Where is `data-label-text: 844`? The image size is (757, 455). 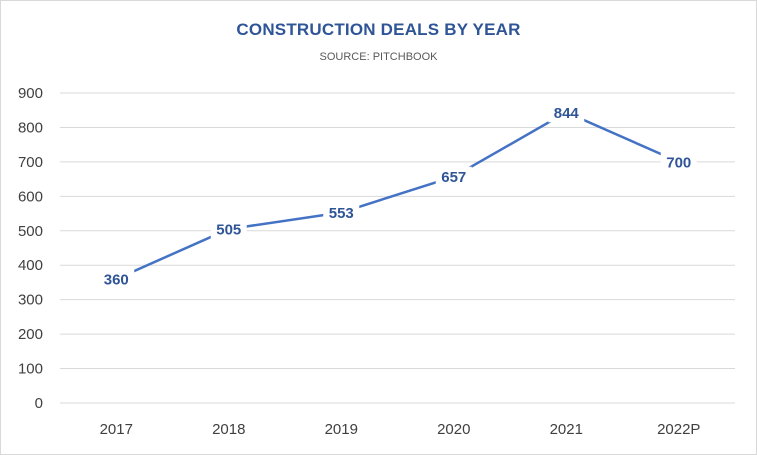 data-label-text: 844 is located at coordinates (567, 113).